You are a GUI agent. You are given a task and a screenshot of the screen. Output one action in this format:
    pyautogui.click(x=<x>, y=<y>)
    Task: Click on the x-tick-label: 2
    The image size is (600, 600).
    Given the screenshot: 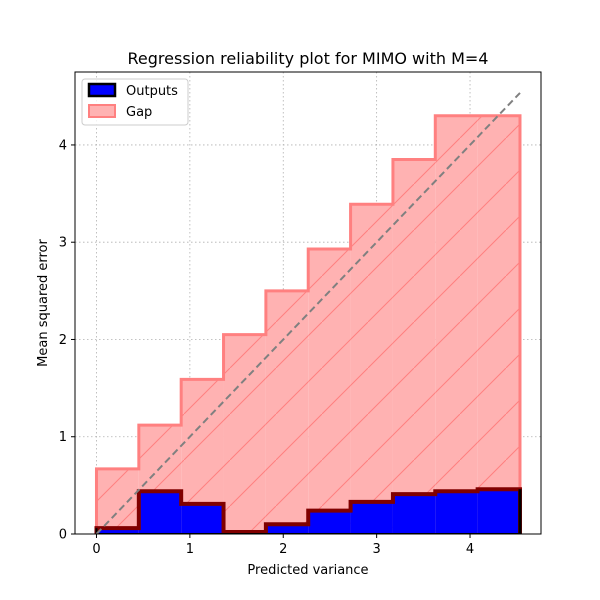 What is the action you would take?
    pyautogui.click(x=283, y=549)
    